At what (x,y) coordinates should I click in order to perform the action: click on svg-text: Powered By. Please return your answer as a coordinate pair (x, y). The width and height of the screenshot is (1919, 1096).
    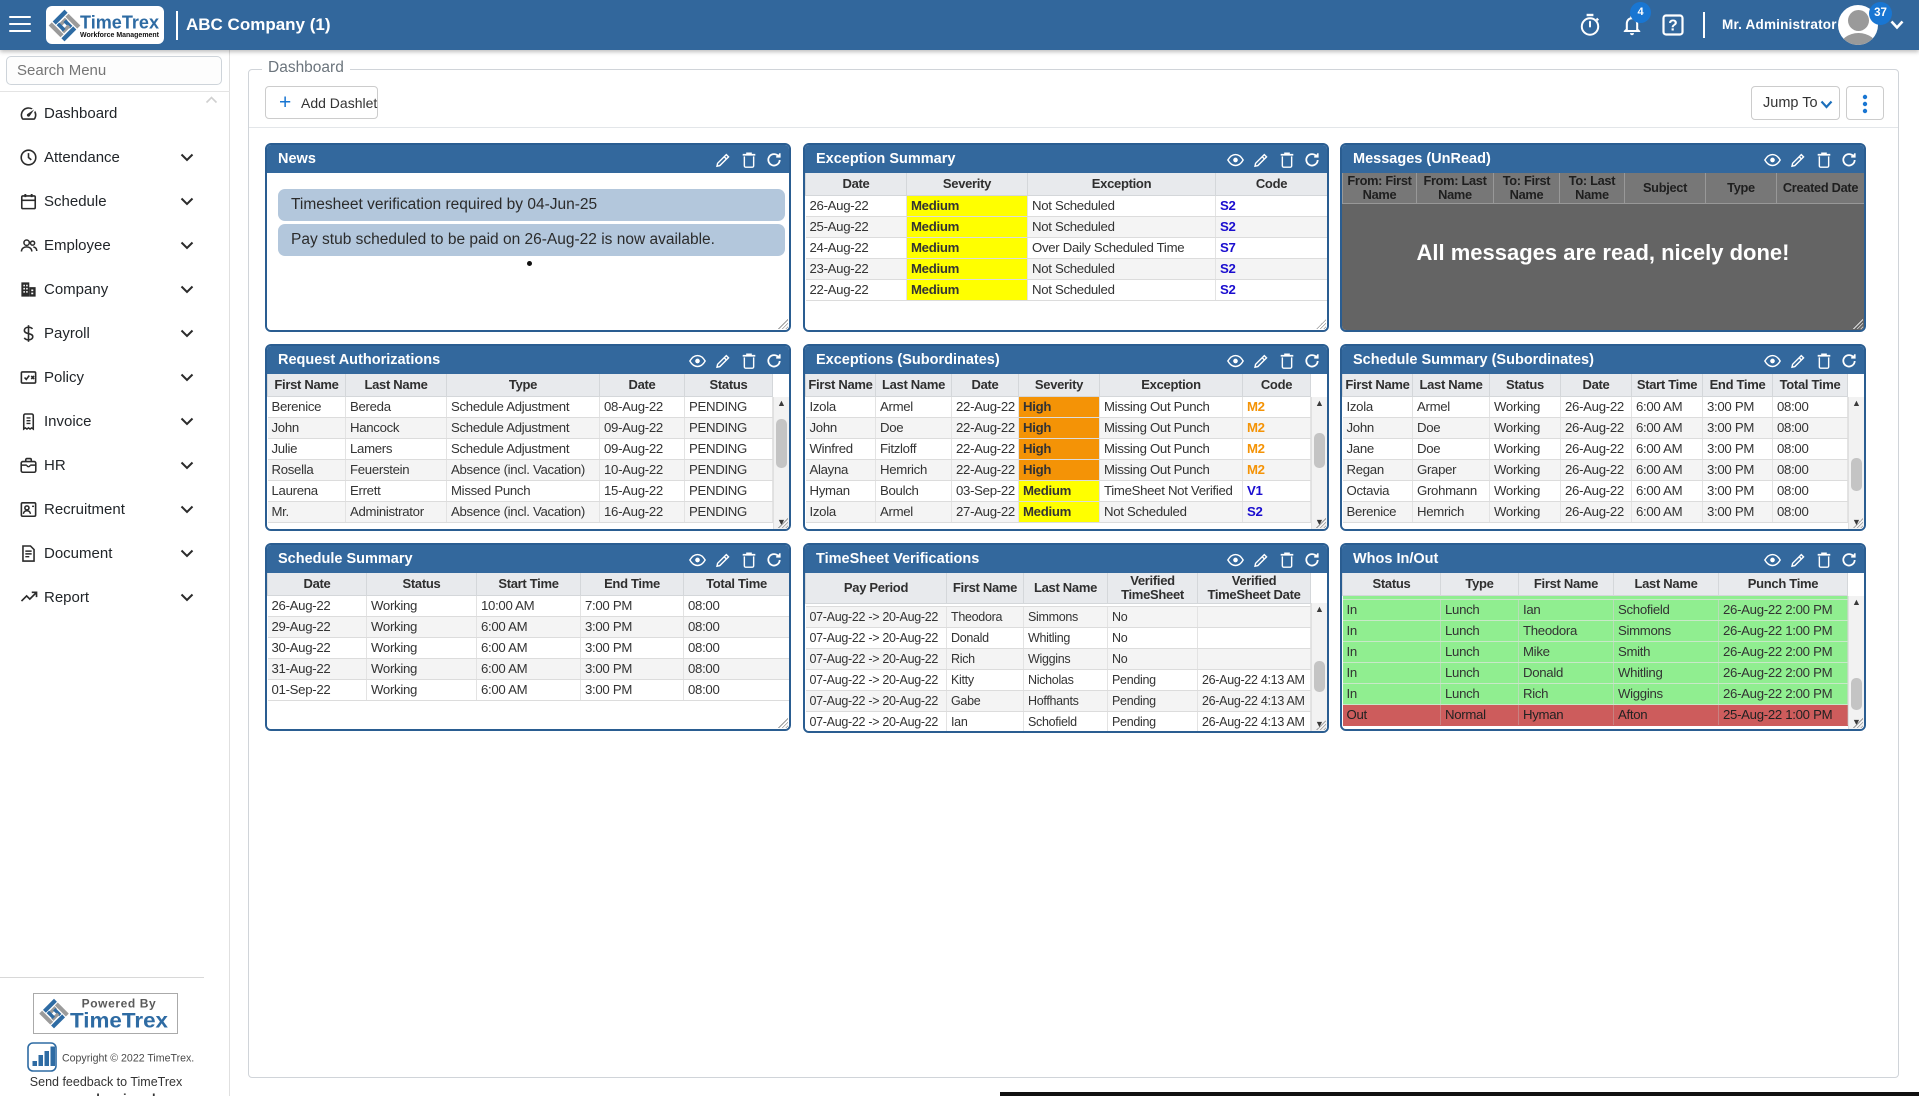
    Looking at the image, I should click on (119, 1004).